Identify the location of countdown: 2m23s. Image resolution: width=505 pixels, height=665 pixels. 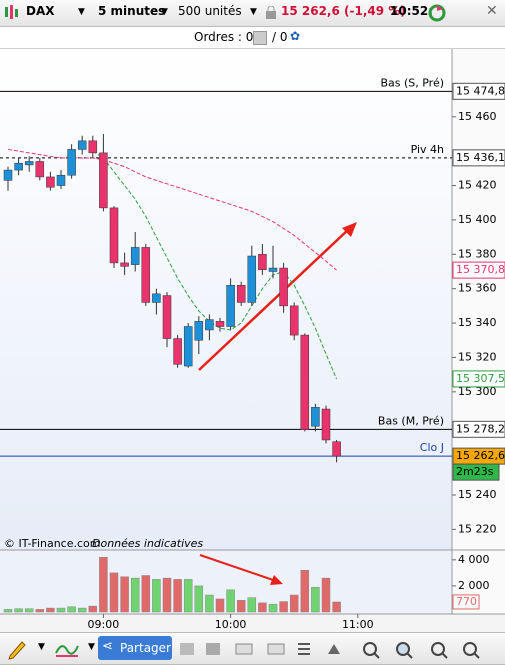
(475, 471).